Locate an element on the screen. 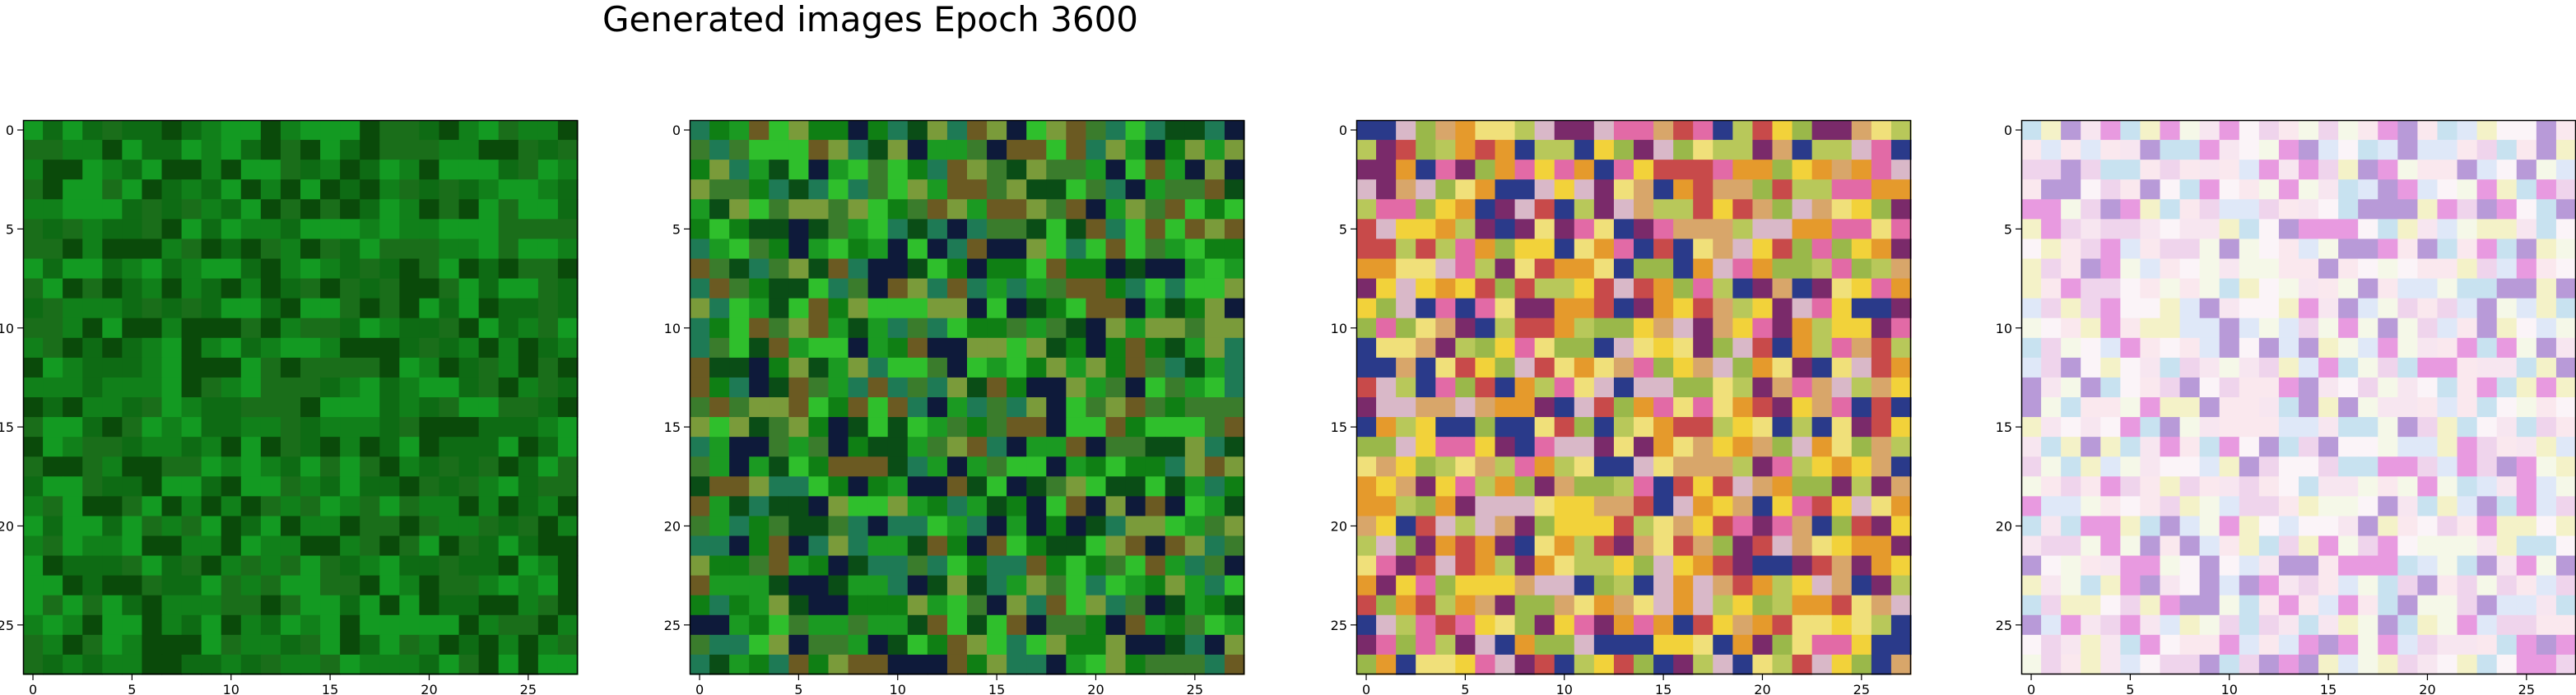  x-tick-label: 0 is located at coordinates (1366, 688).